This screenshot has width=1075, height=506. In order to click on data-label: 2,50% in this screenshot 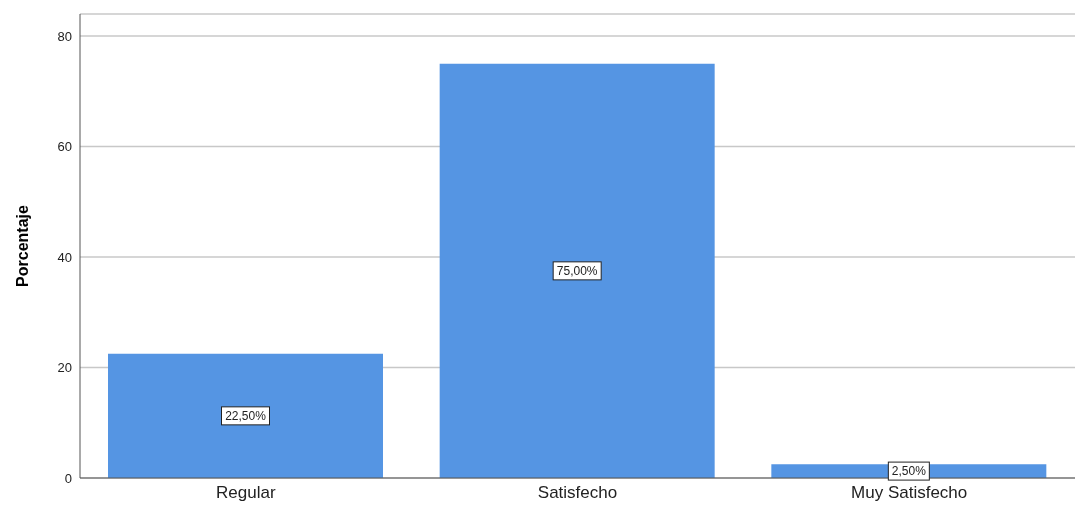, I will do `click(909, 471)`.